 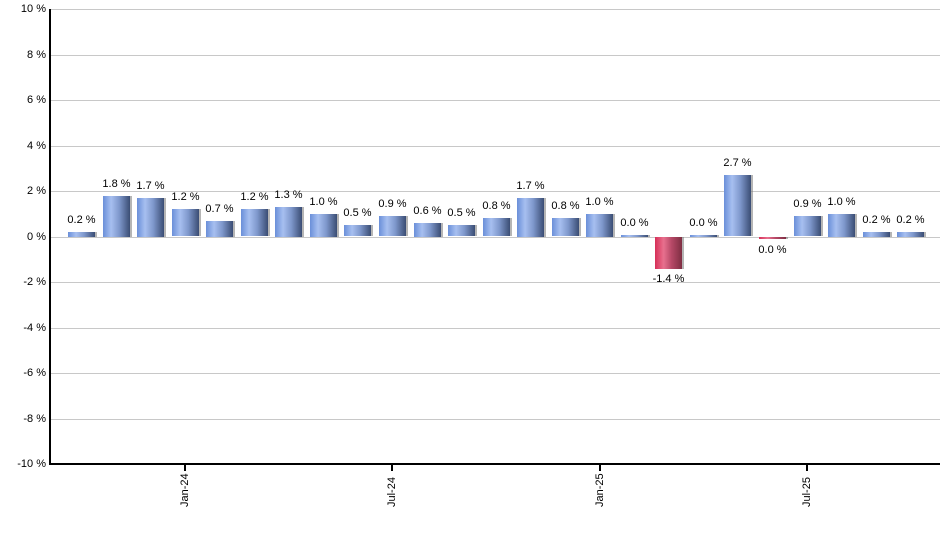 What do you see at coordinates (288, 195) in the screenshot?
I see `bar-value-label: 1.3 %` at bounding box center [288, 195].